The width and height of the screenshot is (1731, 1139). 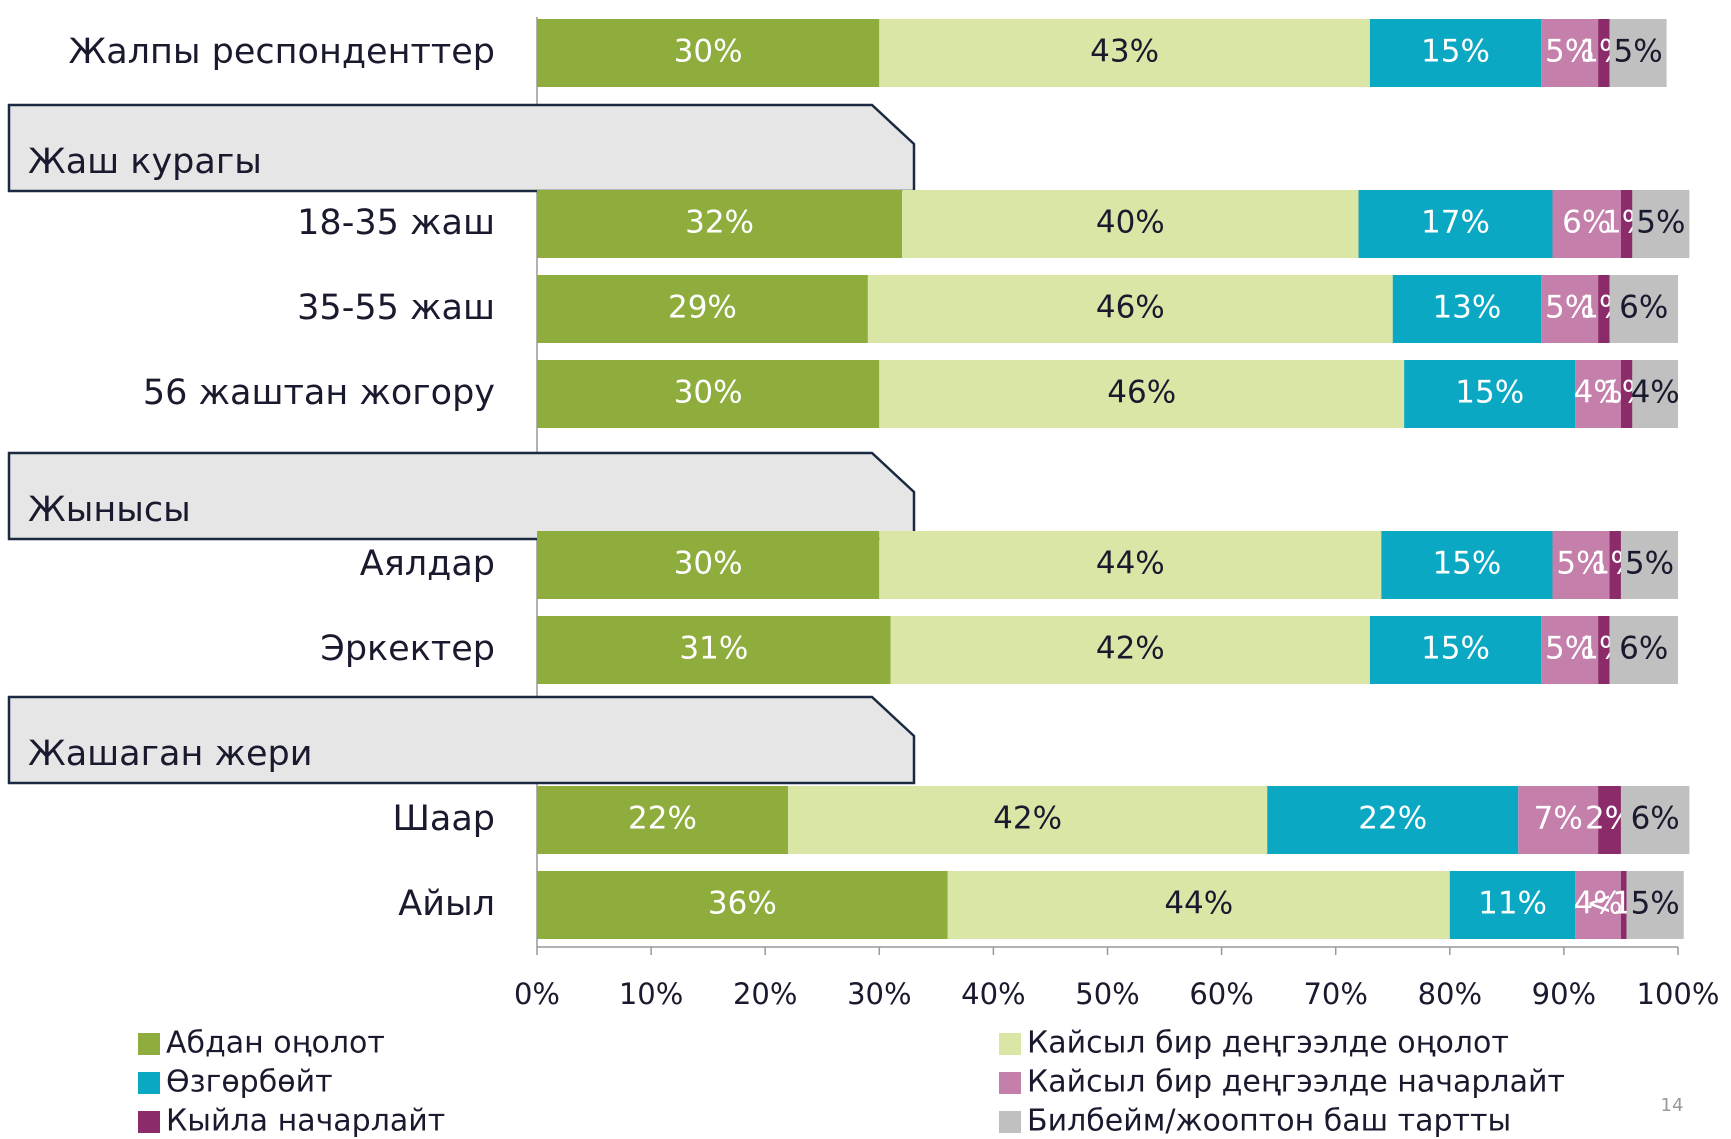 I want to click on data-label: 22%, so click(x=662, y=819).